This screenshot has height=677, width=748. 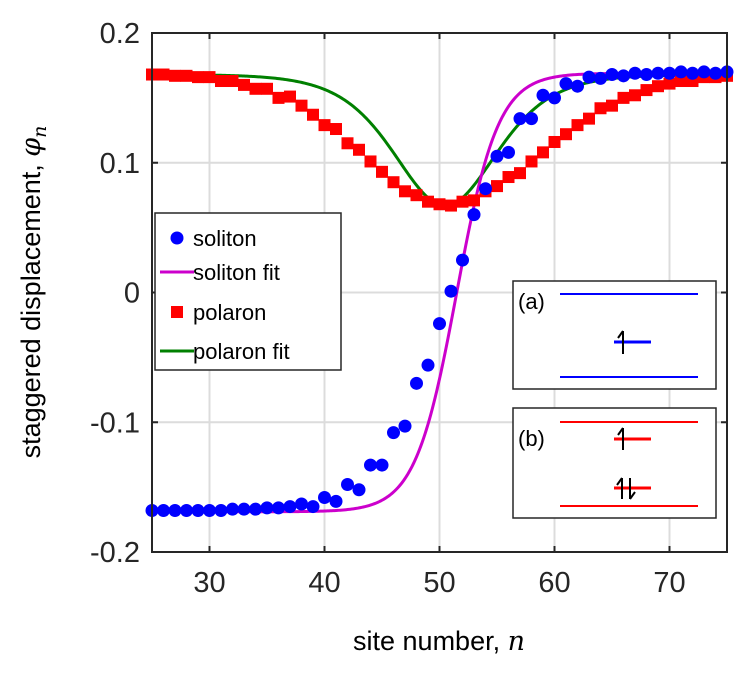 I want to click on legend-symbol-soliton, so click(x=177, y=238).